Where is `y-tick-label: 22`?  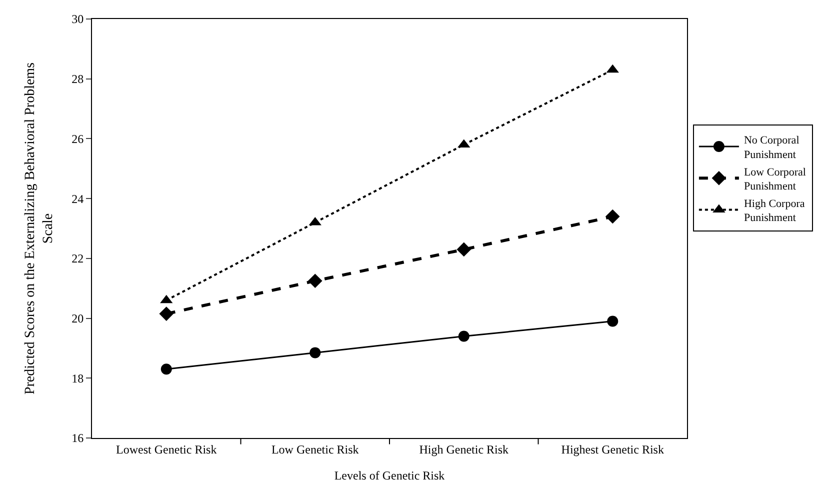
y-tick-label: 22 is located at coordinates (78, 259).